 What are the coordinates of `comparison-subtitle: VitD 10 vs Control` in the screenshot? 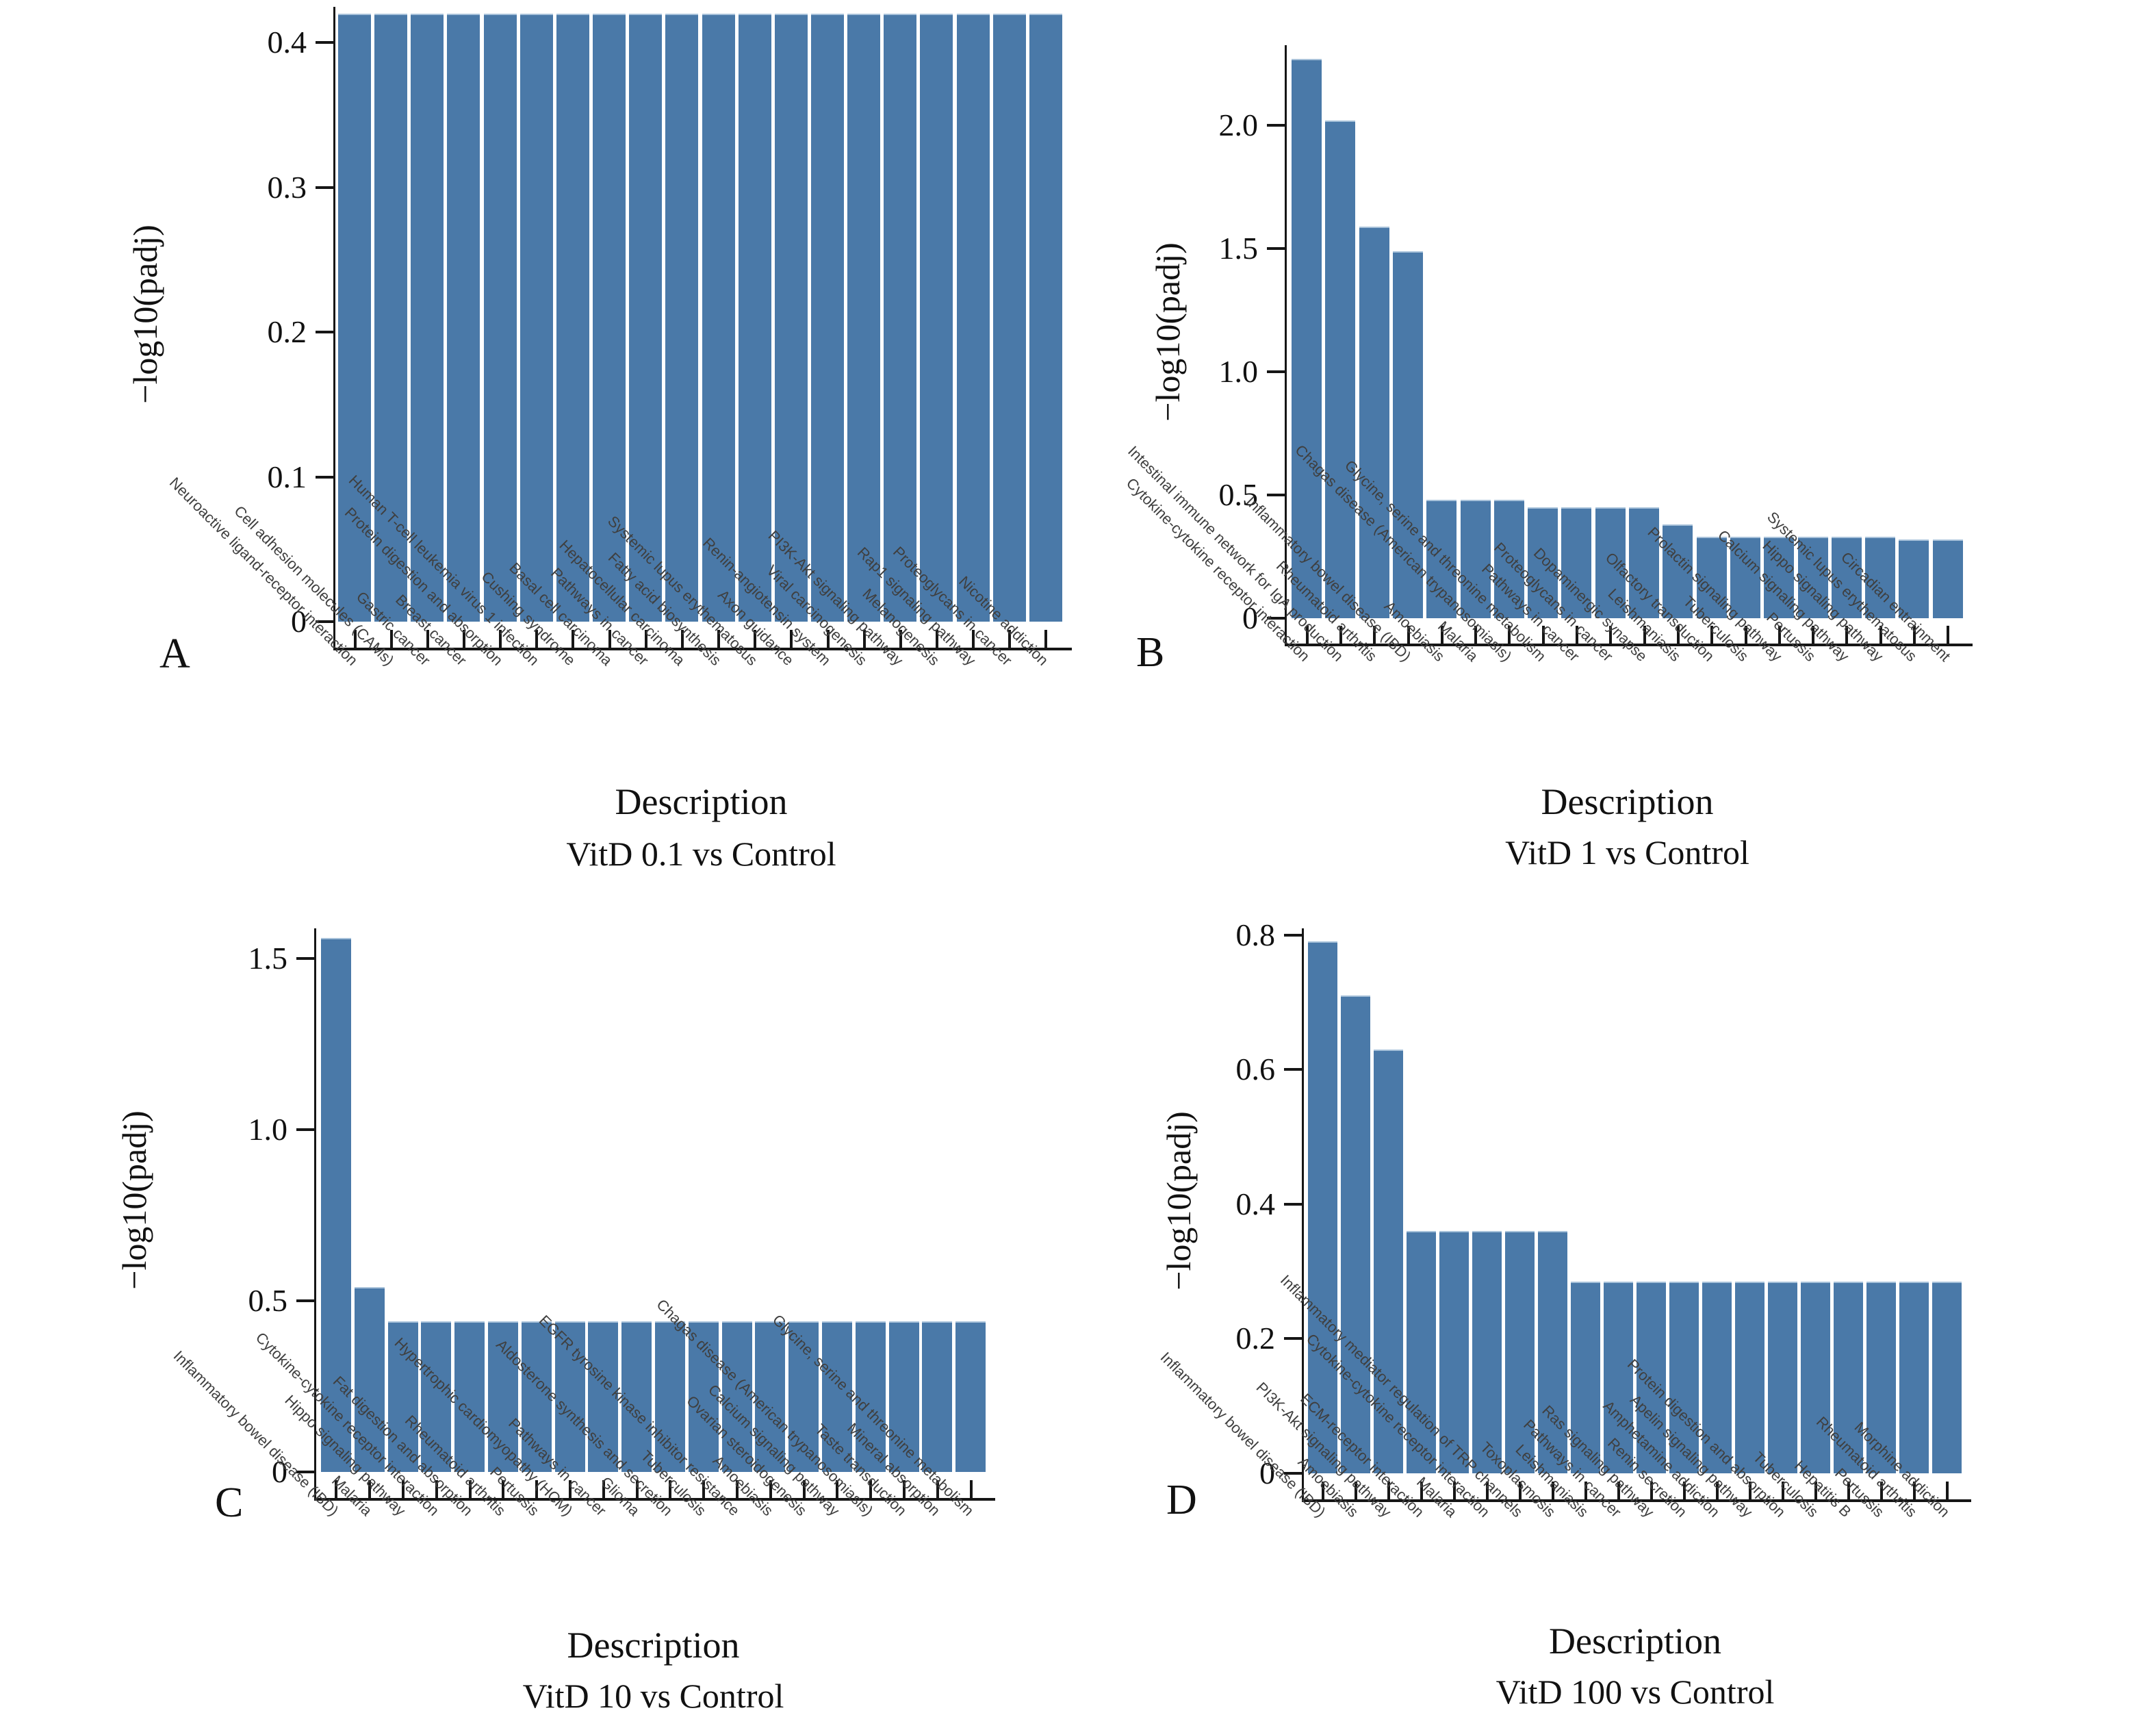 It's located at (653, 1696).